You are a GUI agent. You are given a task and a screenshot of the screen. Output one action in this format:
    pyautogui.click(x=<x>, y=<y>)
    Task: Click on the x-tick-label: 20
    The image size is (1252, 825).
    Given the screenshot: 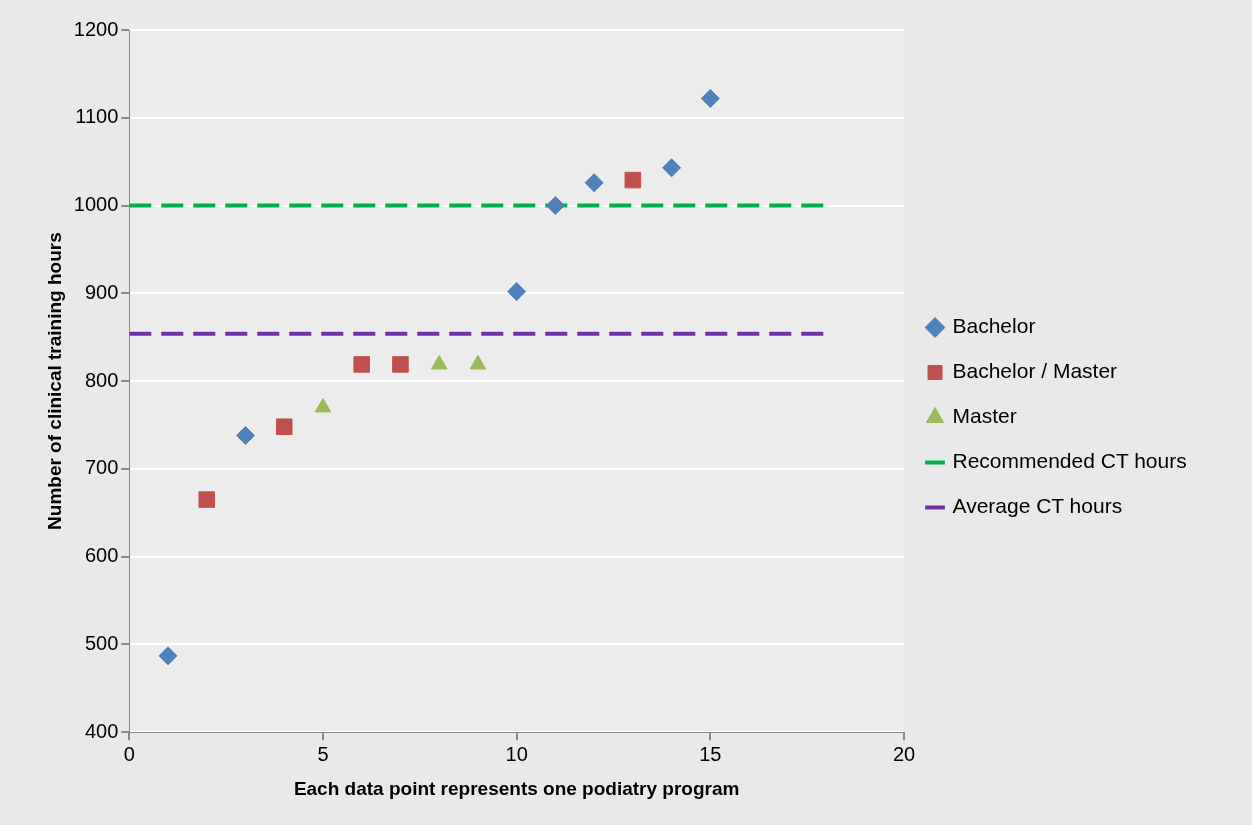 What is the action you would take?
    pyautogui.click(x=904, y=753)
    